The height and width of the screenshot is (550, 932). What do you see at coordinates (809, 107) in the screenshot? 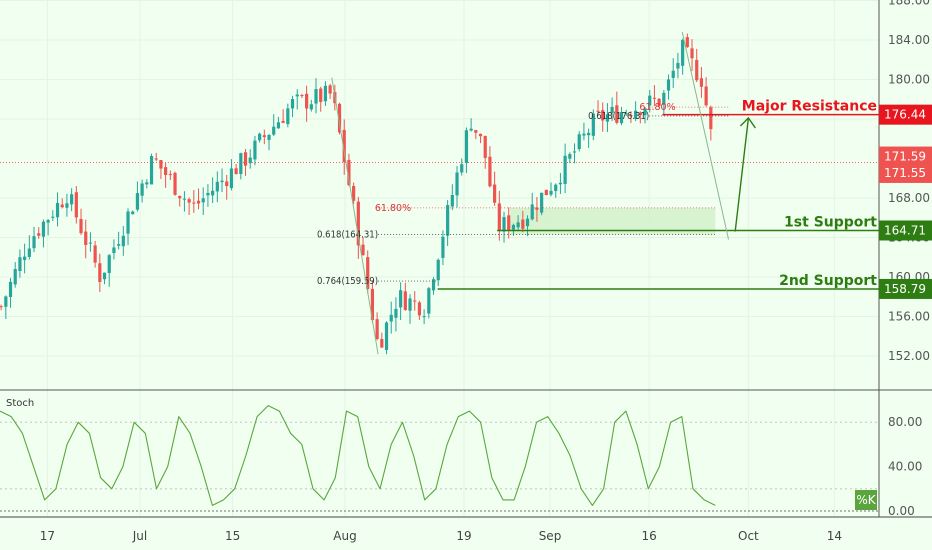
I see `level-annotation: Major Resistance` at bounding box center [809, 107].